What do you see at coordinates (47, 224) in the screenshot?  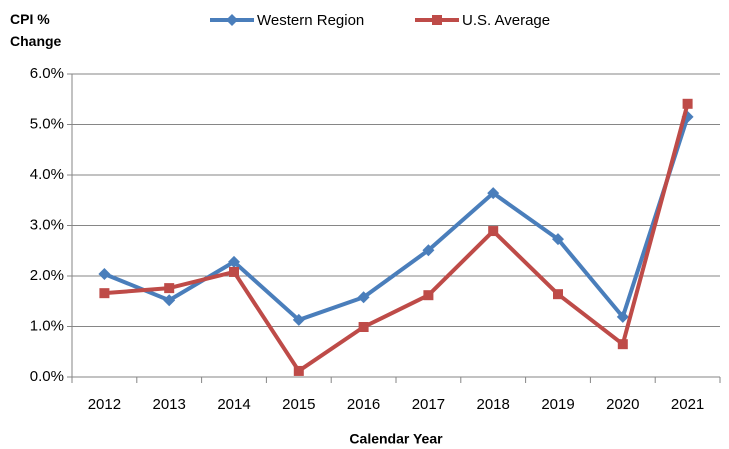 I see `y-tick-label: 3.0%` at bounding box center [47, 224].